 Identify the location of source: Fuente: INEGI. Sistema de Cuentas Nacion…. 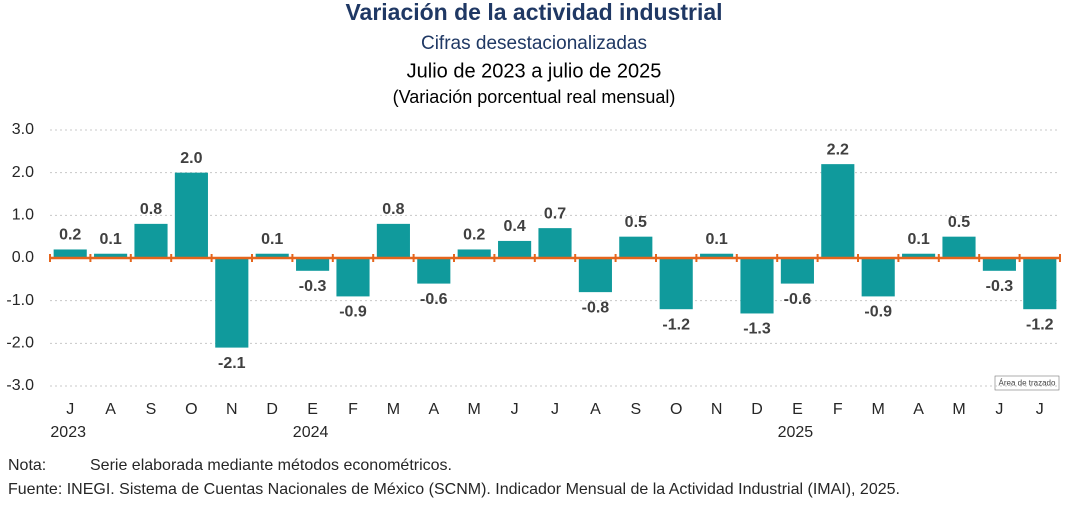
(454, 489).